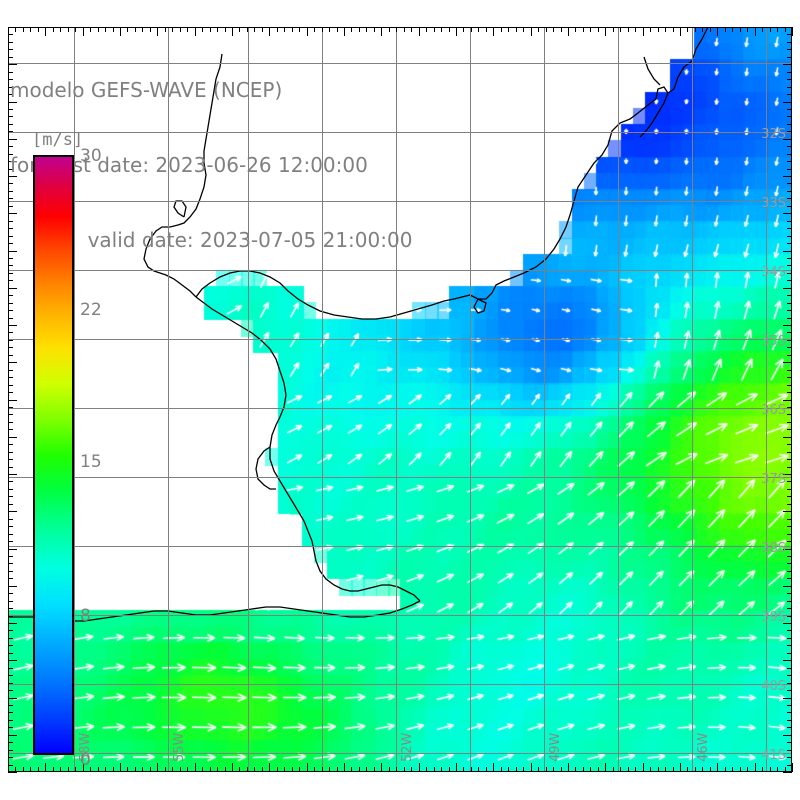 Image resolution: width=800 pixels, height=800 pixels. I want to click on colorbar-tick-30: 30, so click(91, 156).